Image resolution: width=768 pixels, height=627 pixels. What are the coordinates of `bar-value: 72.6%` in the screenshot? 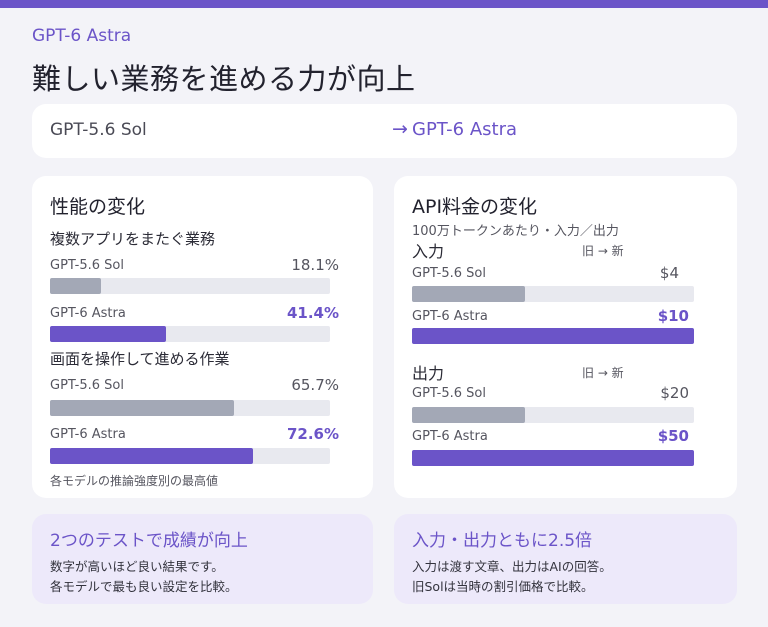 It's located at (312, 434).